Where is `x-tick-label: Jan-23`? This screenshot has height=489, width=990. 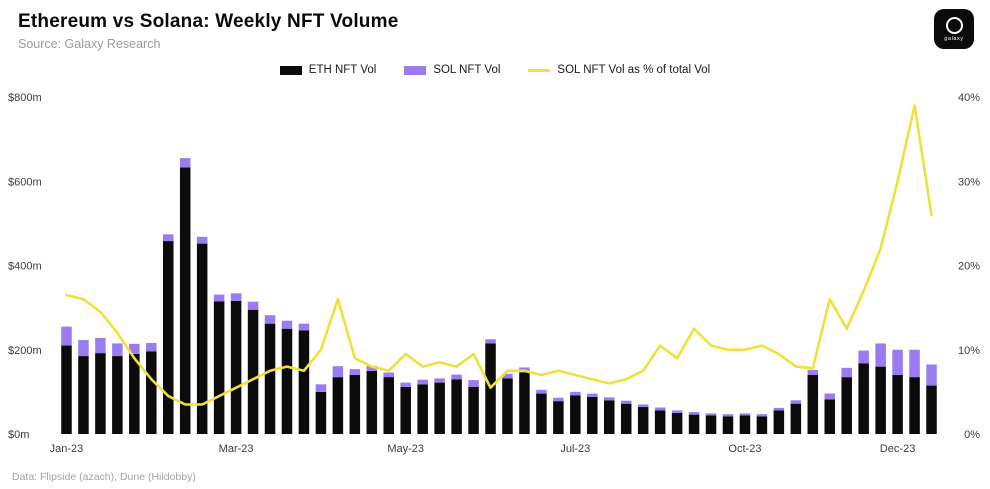 x-tick-label: Jan-23 is located at coordinates (67, 449).